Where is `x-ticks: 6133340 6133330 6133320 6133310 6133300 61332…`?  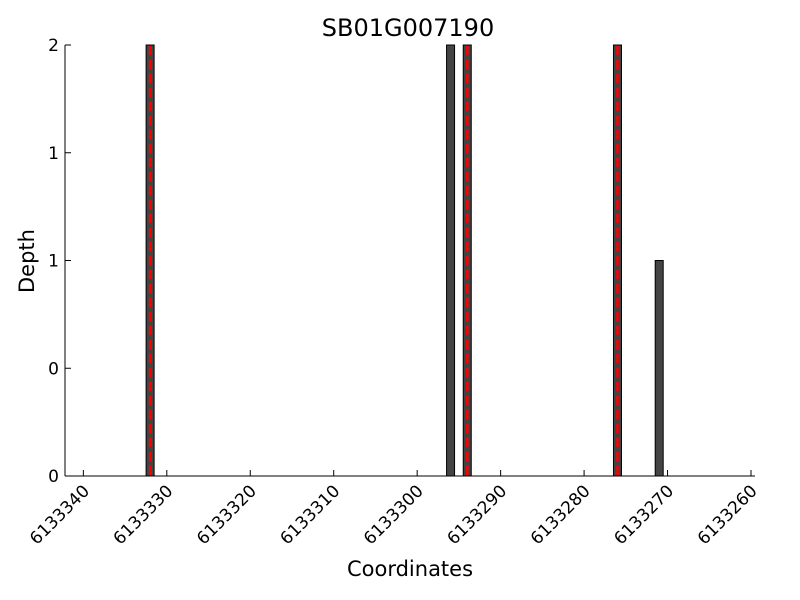 x-ticks: 6133340 6133330 6133320 6133310 6133300 61332… is located at coordinates (394, 509).